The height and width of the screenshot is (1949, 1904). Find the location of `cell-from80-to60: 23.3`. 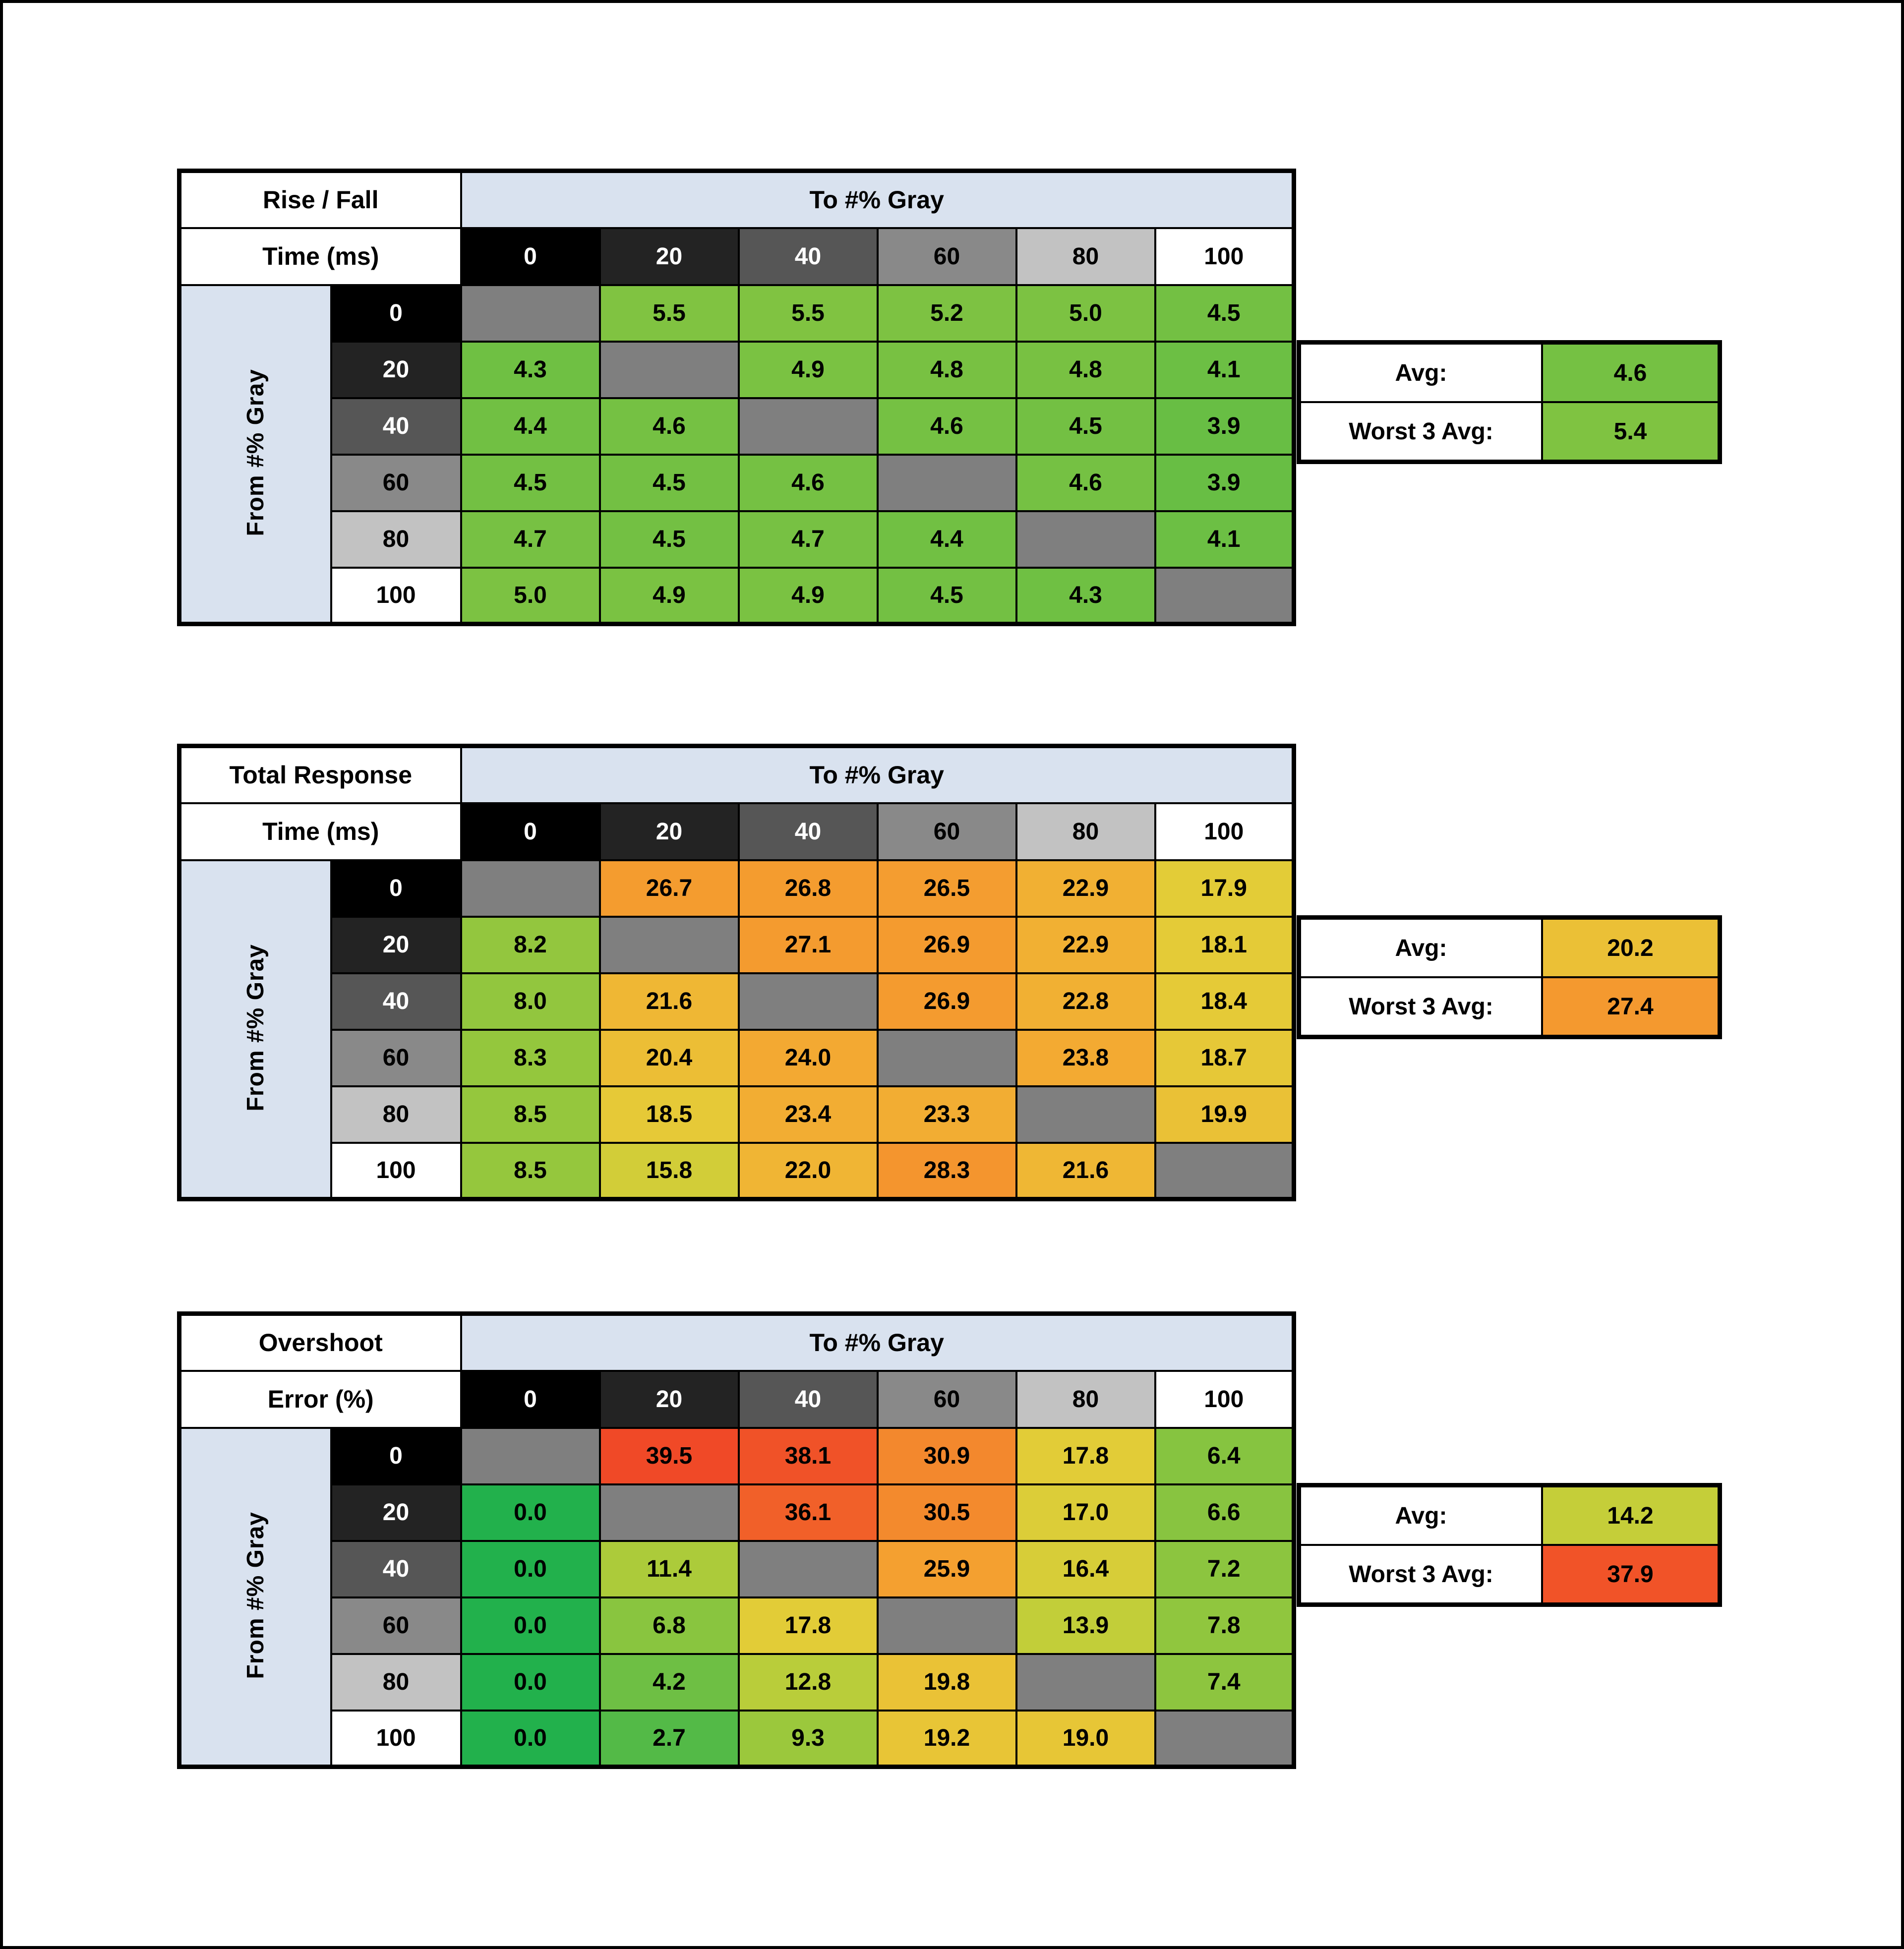

cell-from80-to60: 23.3 is located at coordinates (946, 1115).